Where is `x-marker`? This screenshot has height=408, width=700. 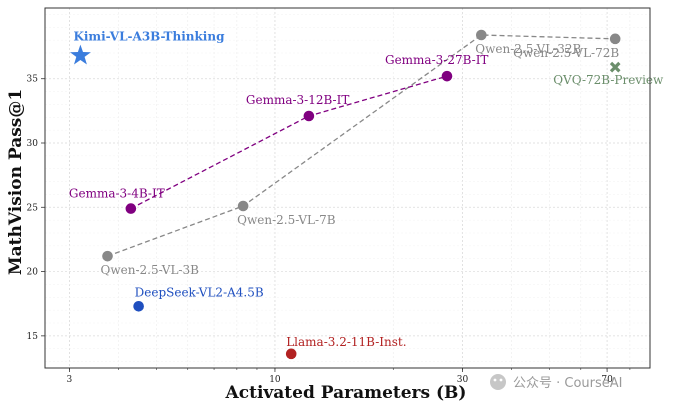
x-marker is located at coordinates (615, 67).